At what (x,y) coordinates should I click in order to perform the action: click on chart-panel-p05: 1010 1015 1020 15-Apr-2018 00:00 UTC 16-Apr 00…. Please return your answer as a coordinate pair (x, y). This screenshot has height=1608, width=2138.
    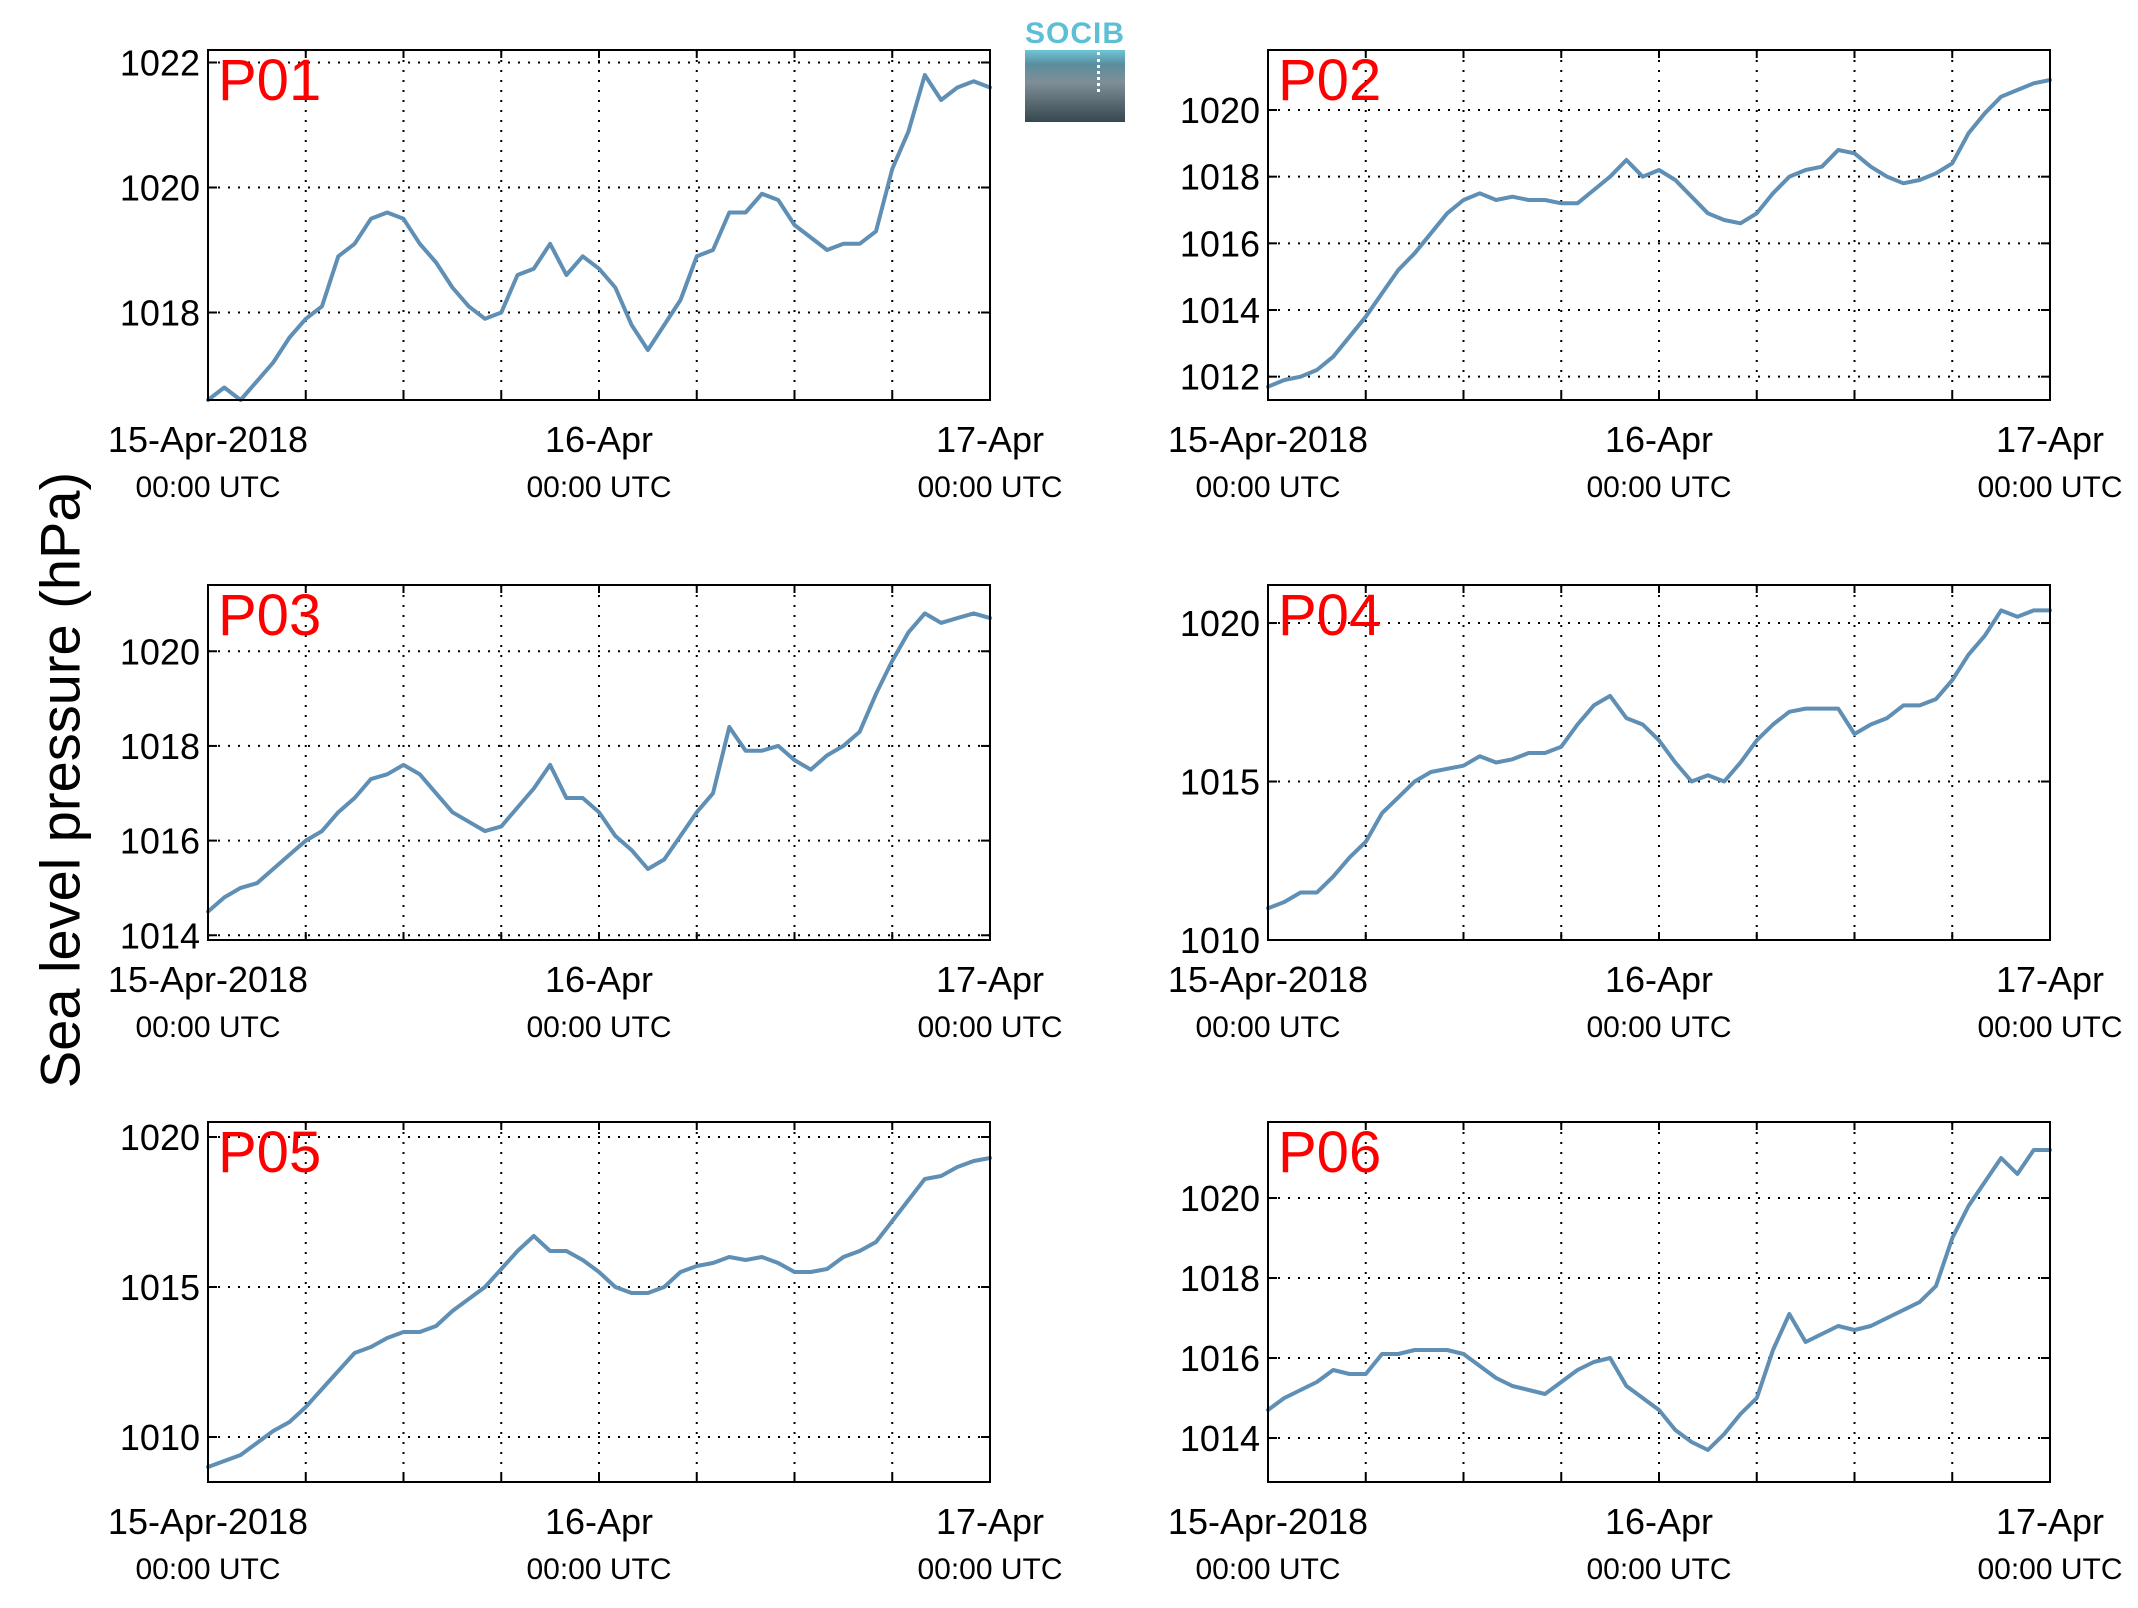
    Looking at the image, I should click on (585, 1351).